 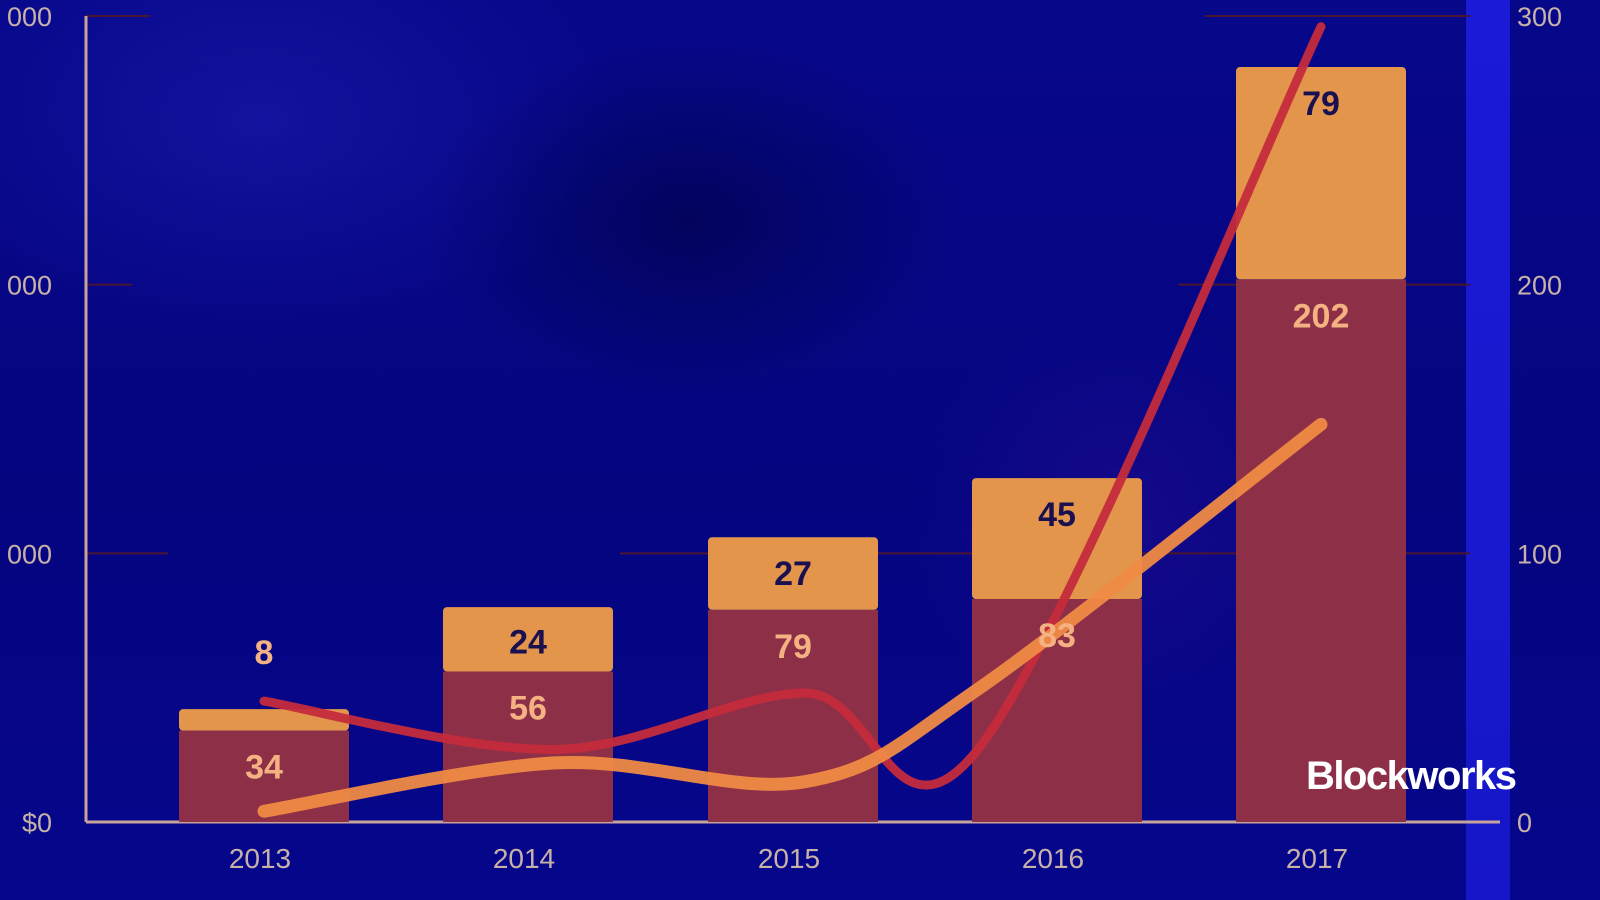 What do you see at coordinates (1539, 554) in the screenshot?
I see `y-tick-right: 100` at bounding box center [1539, 554].